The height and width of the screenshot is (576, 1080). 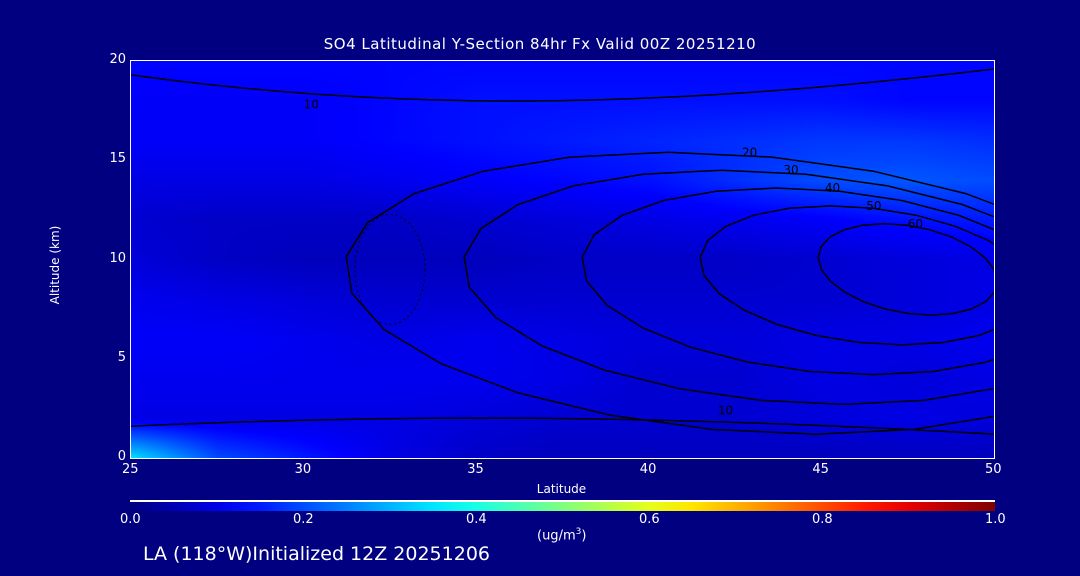 I want to click on x-tick-label: 50, so click(x=993, y=469).